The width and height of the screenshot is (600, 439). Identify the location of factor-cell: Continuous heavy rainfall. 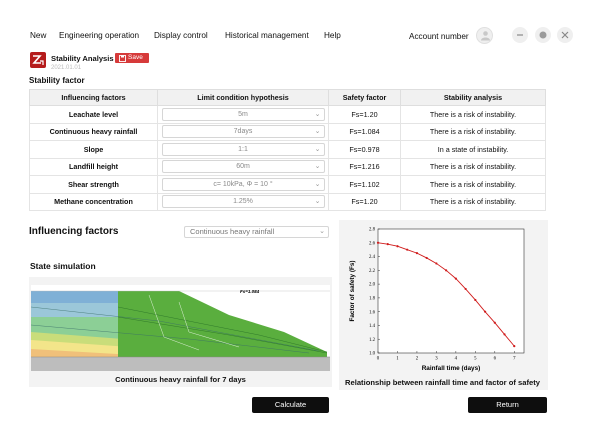
(93, 131).